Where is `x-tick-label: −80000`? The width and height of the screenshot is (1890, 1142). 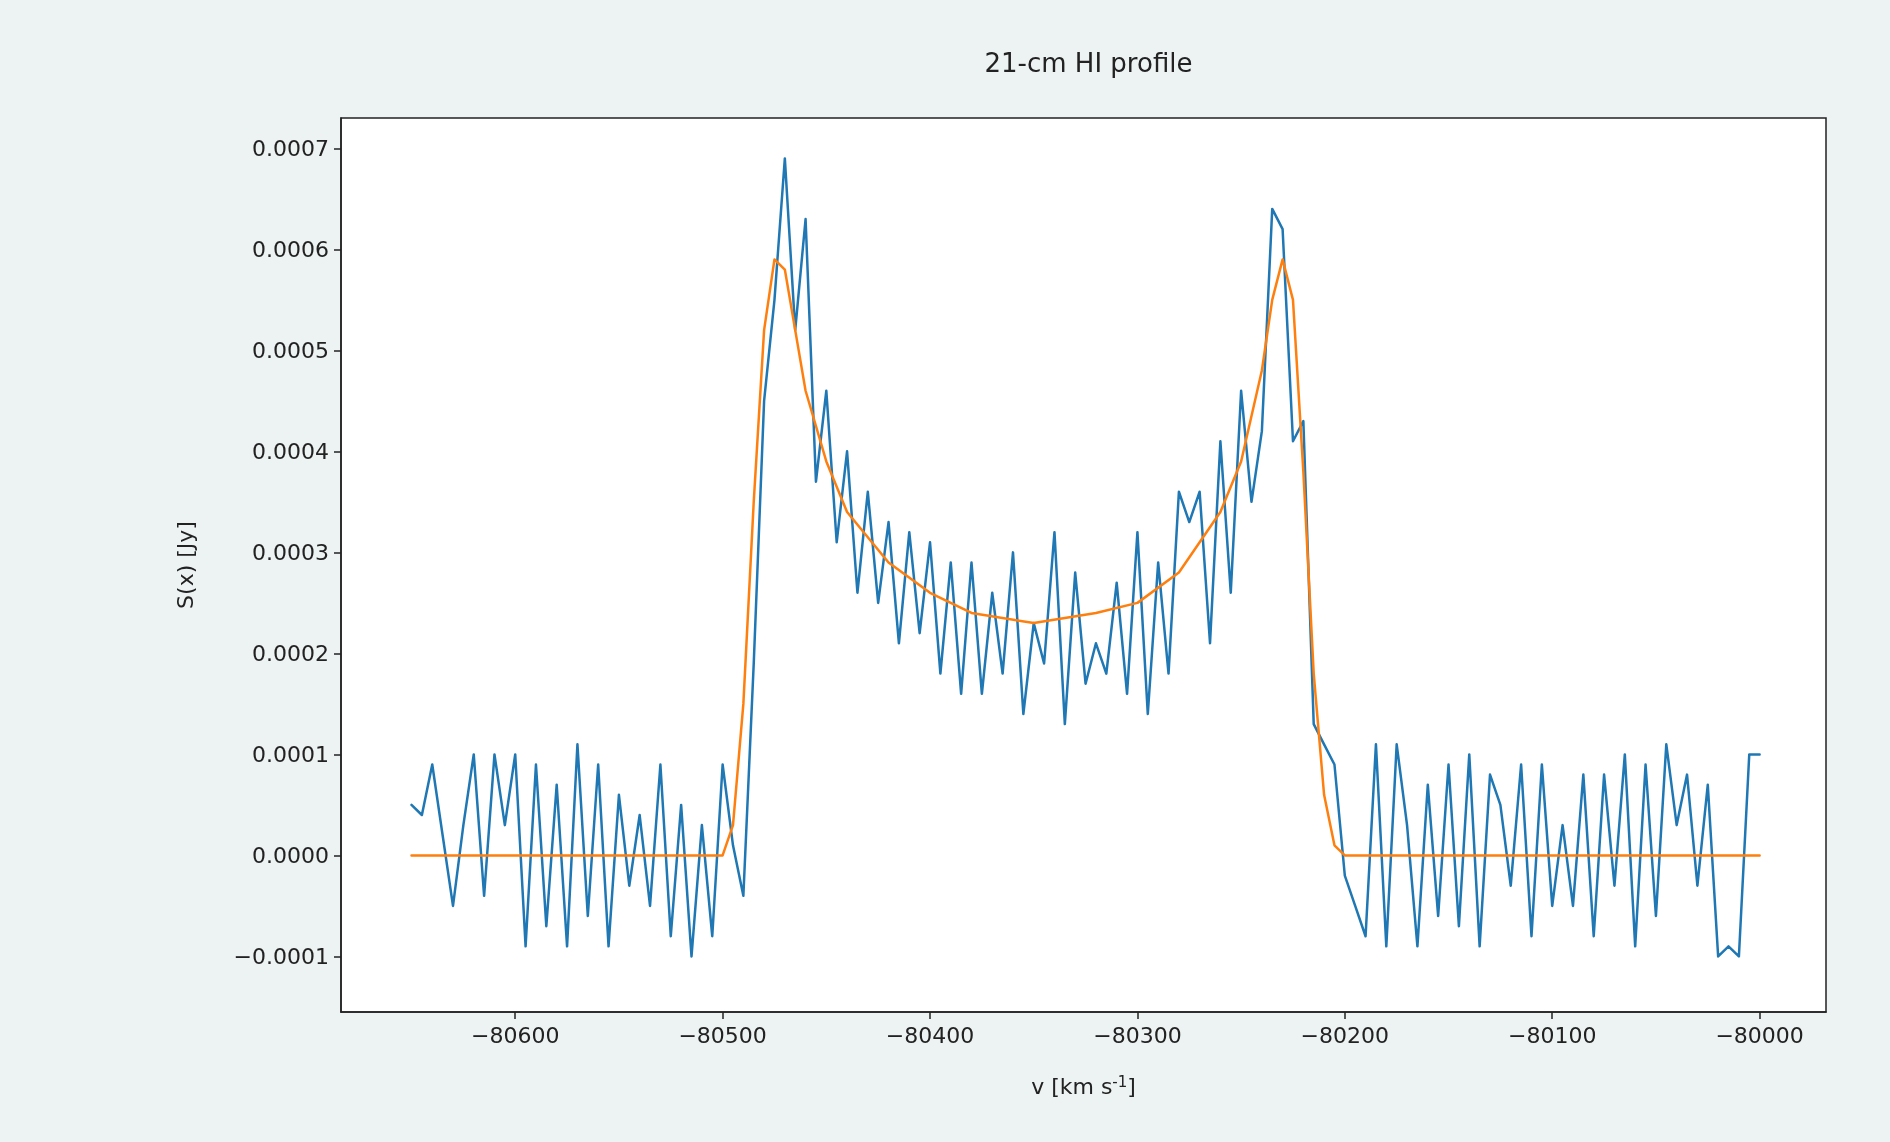
x-tick-label: −80000 is located at coordinates (1759, 1035).